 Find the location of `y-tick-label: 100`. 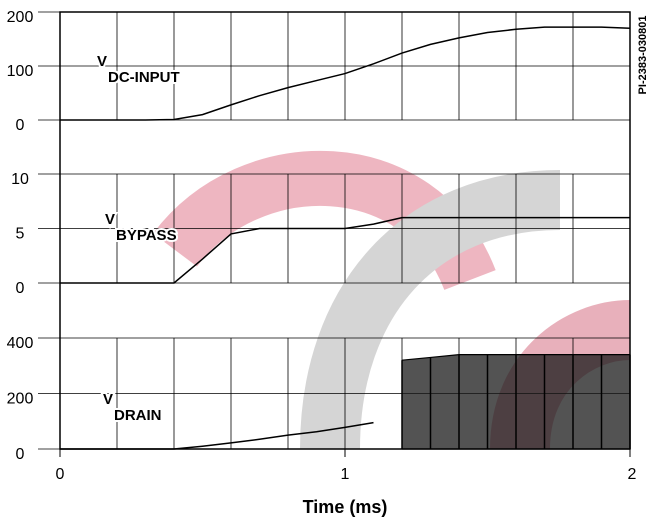

y-tick-label: 100 is located at coordinates (20, 71).